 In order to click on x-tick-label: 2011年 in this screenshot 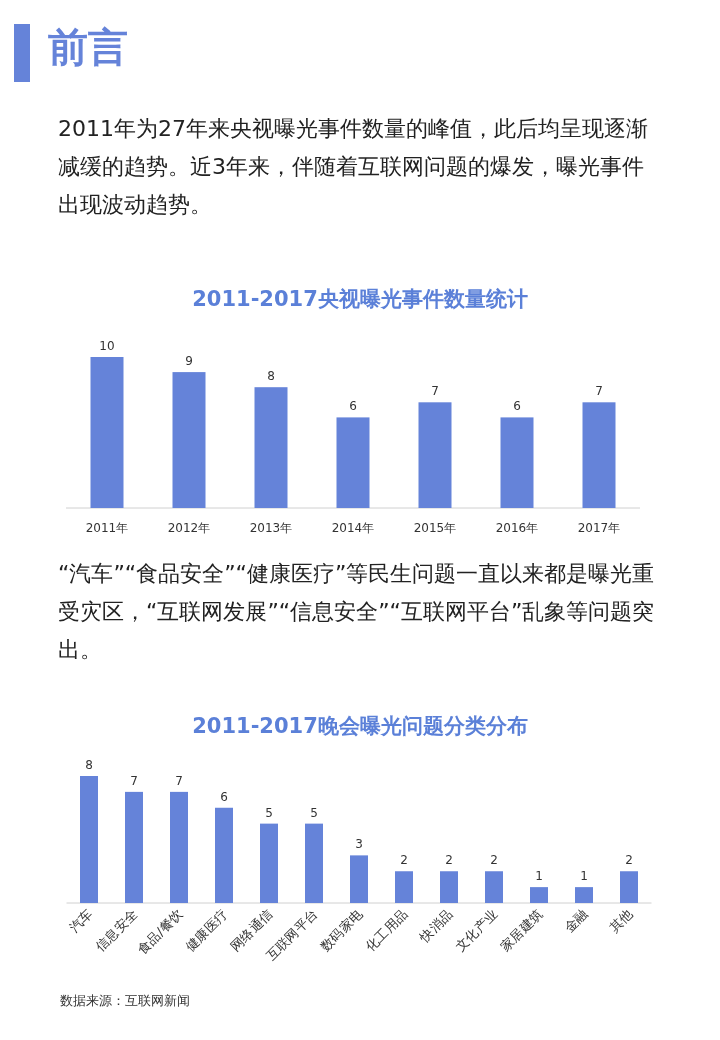, I will do `click(107, 528)`.